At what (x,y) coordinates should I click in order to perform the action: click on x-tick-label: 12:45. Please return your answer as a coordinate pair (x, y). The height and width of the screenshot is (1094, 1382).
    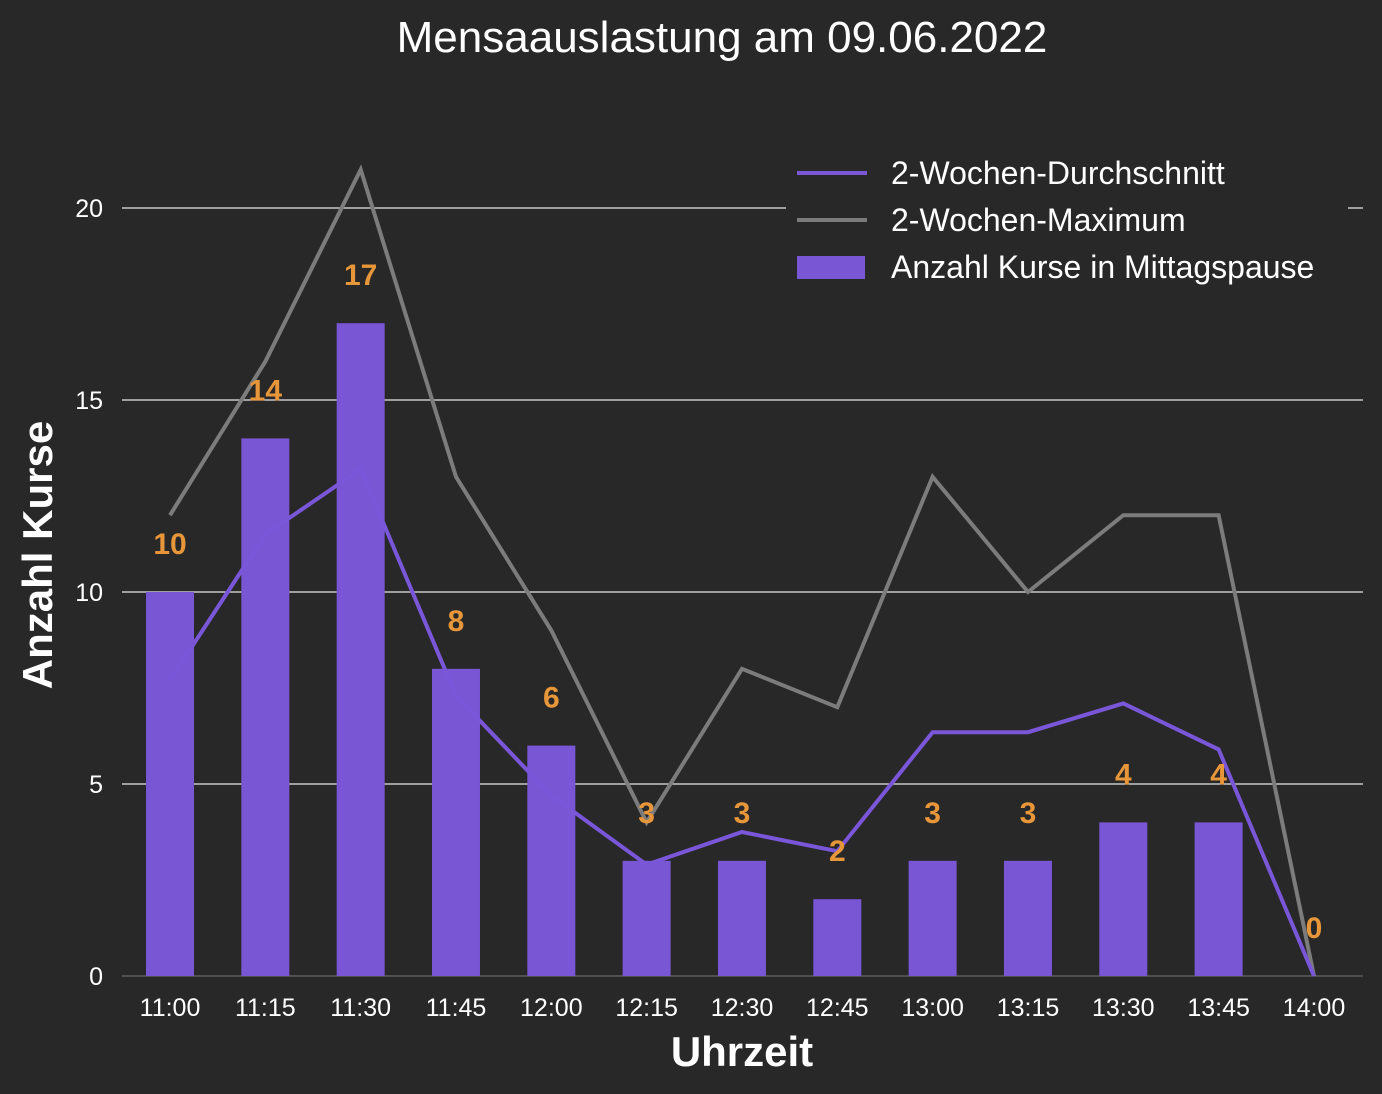
    Looking at the image, I should click on (837, 1008).